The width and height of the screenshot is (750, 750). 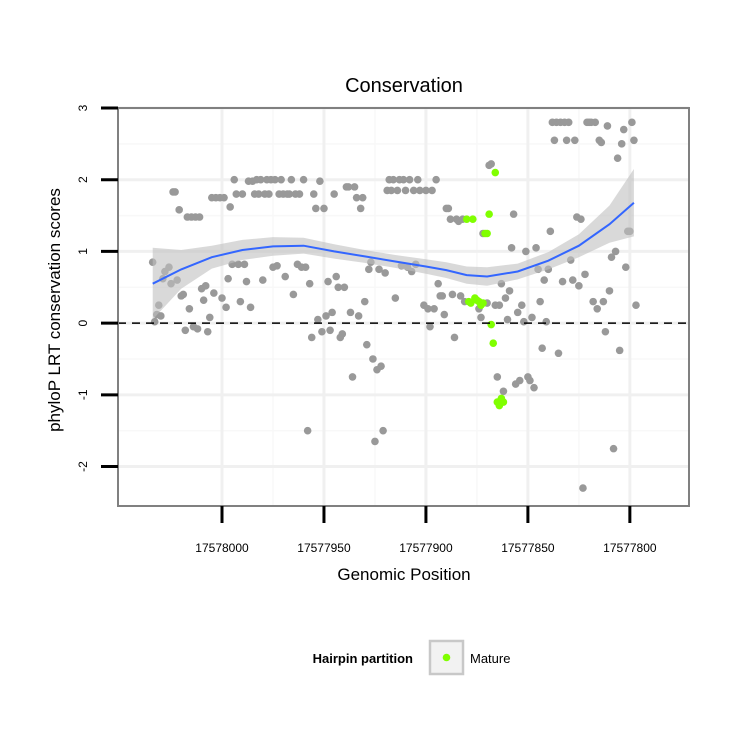 What do you see at coordinates (222, 548) in the screenshot?
I see `x-tick-label: 17578000` at bounding box center [222, 548].